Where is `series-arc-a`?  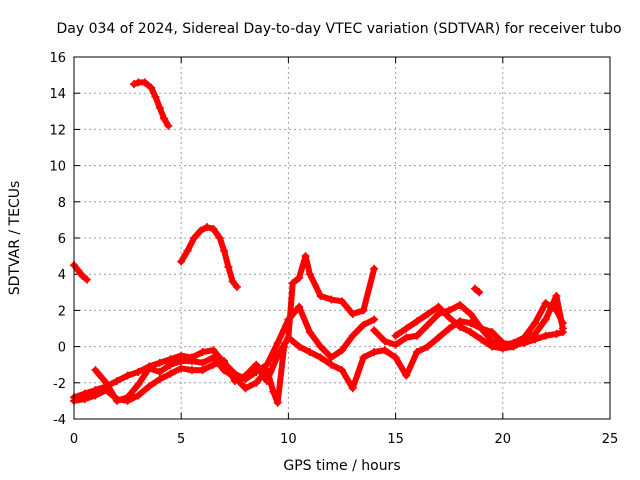
series-arc-a is located at coordinates (80, 272).